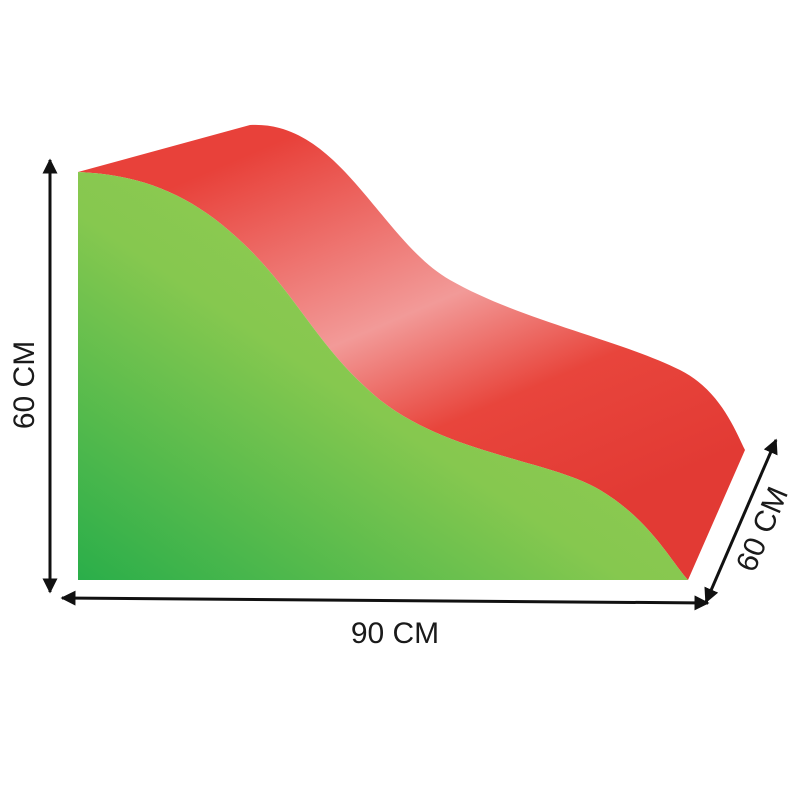 The height and width of the screenshot is (800, 800). I want to click on width-arrow, so click(385, 600).